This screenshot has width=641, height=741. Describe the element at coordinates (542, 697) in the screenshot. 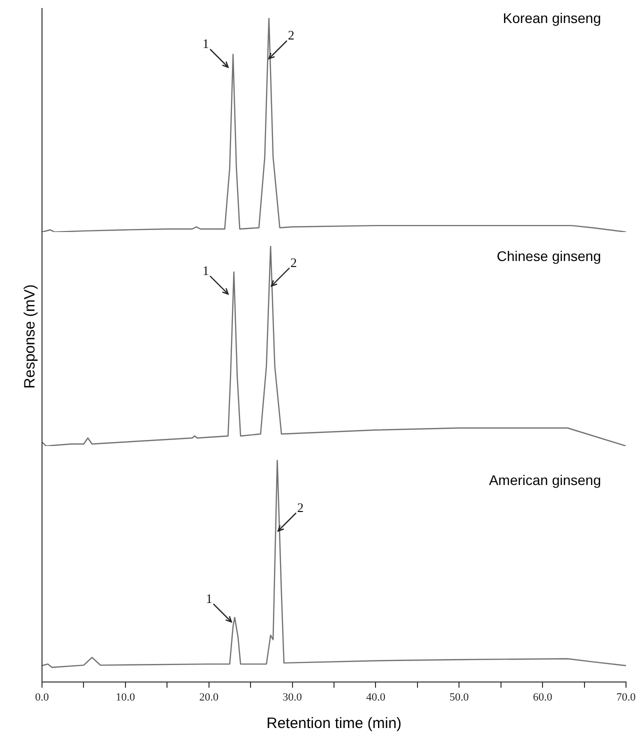

I see `x-tick-label: 60.0` at that location.